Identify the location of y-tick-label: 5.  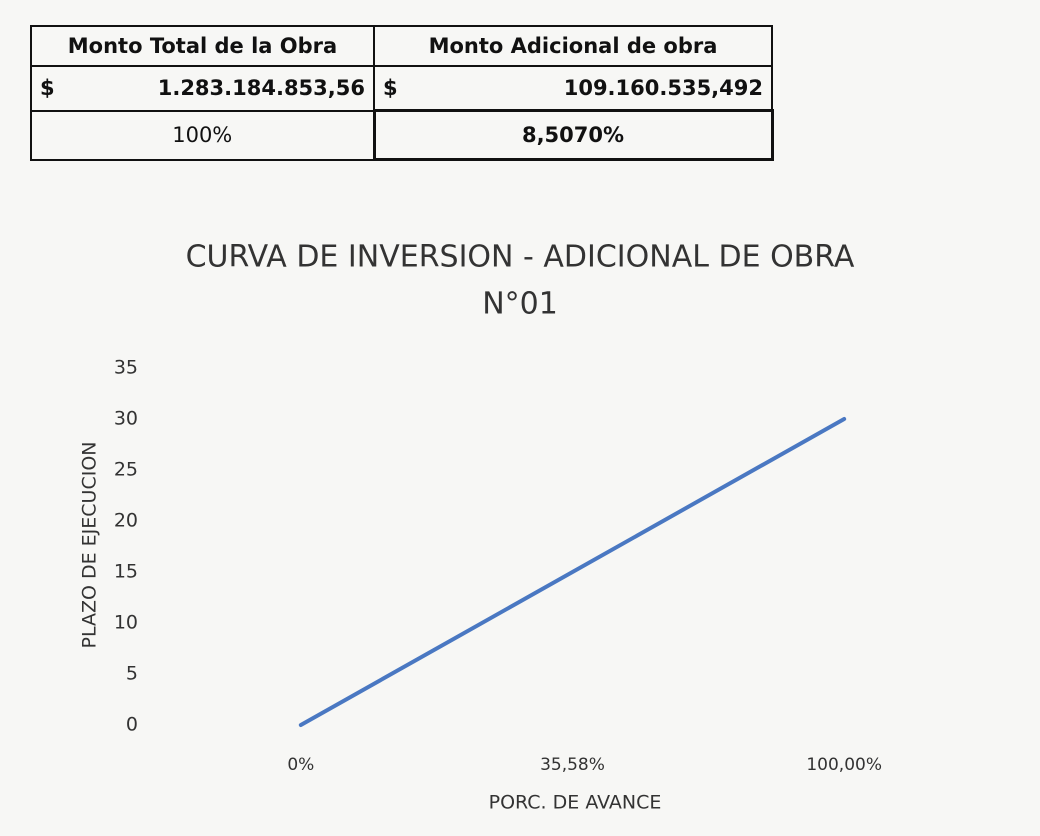
(132, 674).